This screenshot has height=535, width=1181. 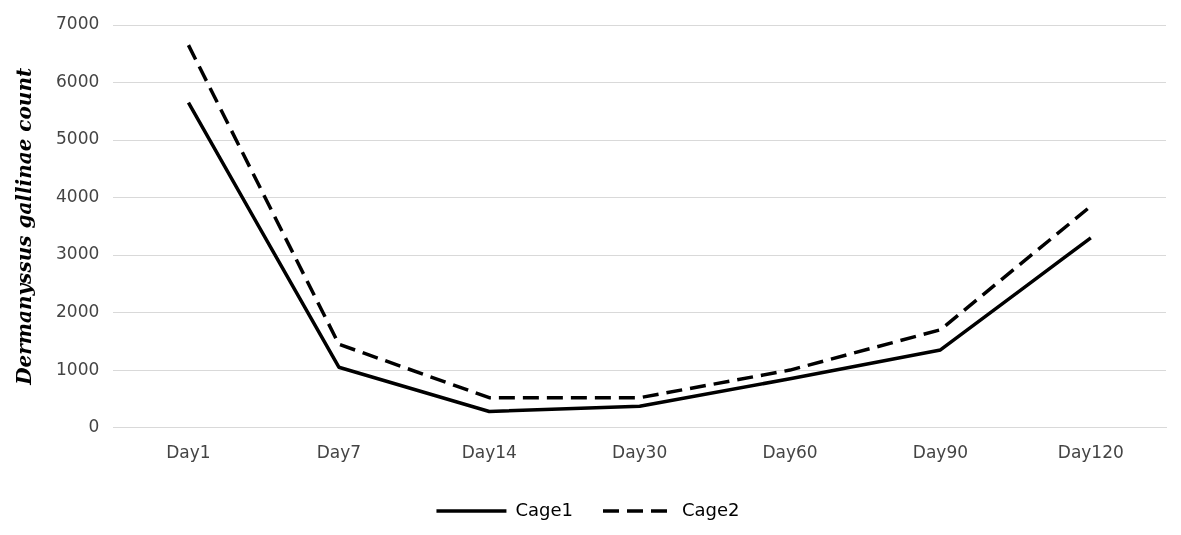 I want to click on legend-label: Cage2, so click(x=711, y=509).